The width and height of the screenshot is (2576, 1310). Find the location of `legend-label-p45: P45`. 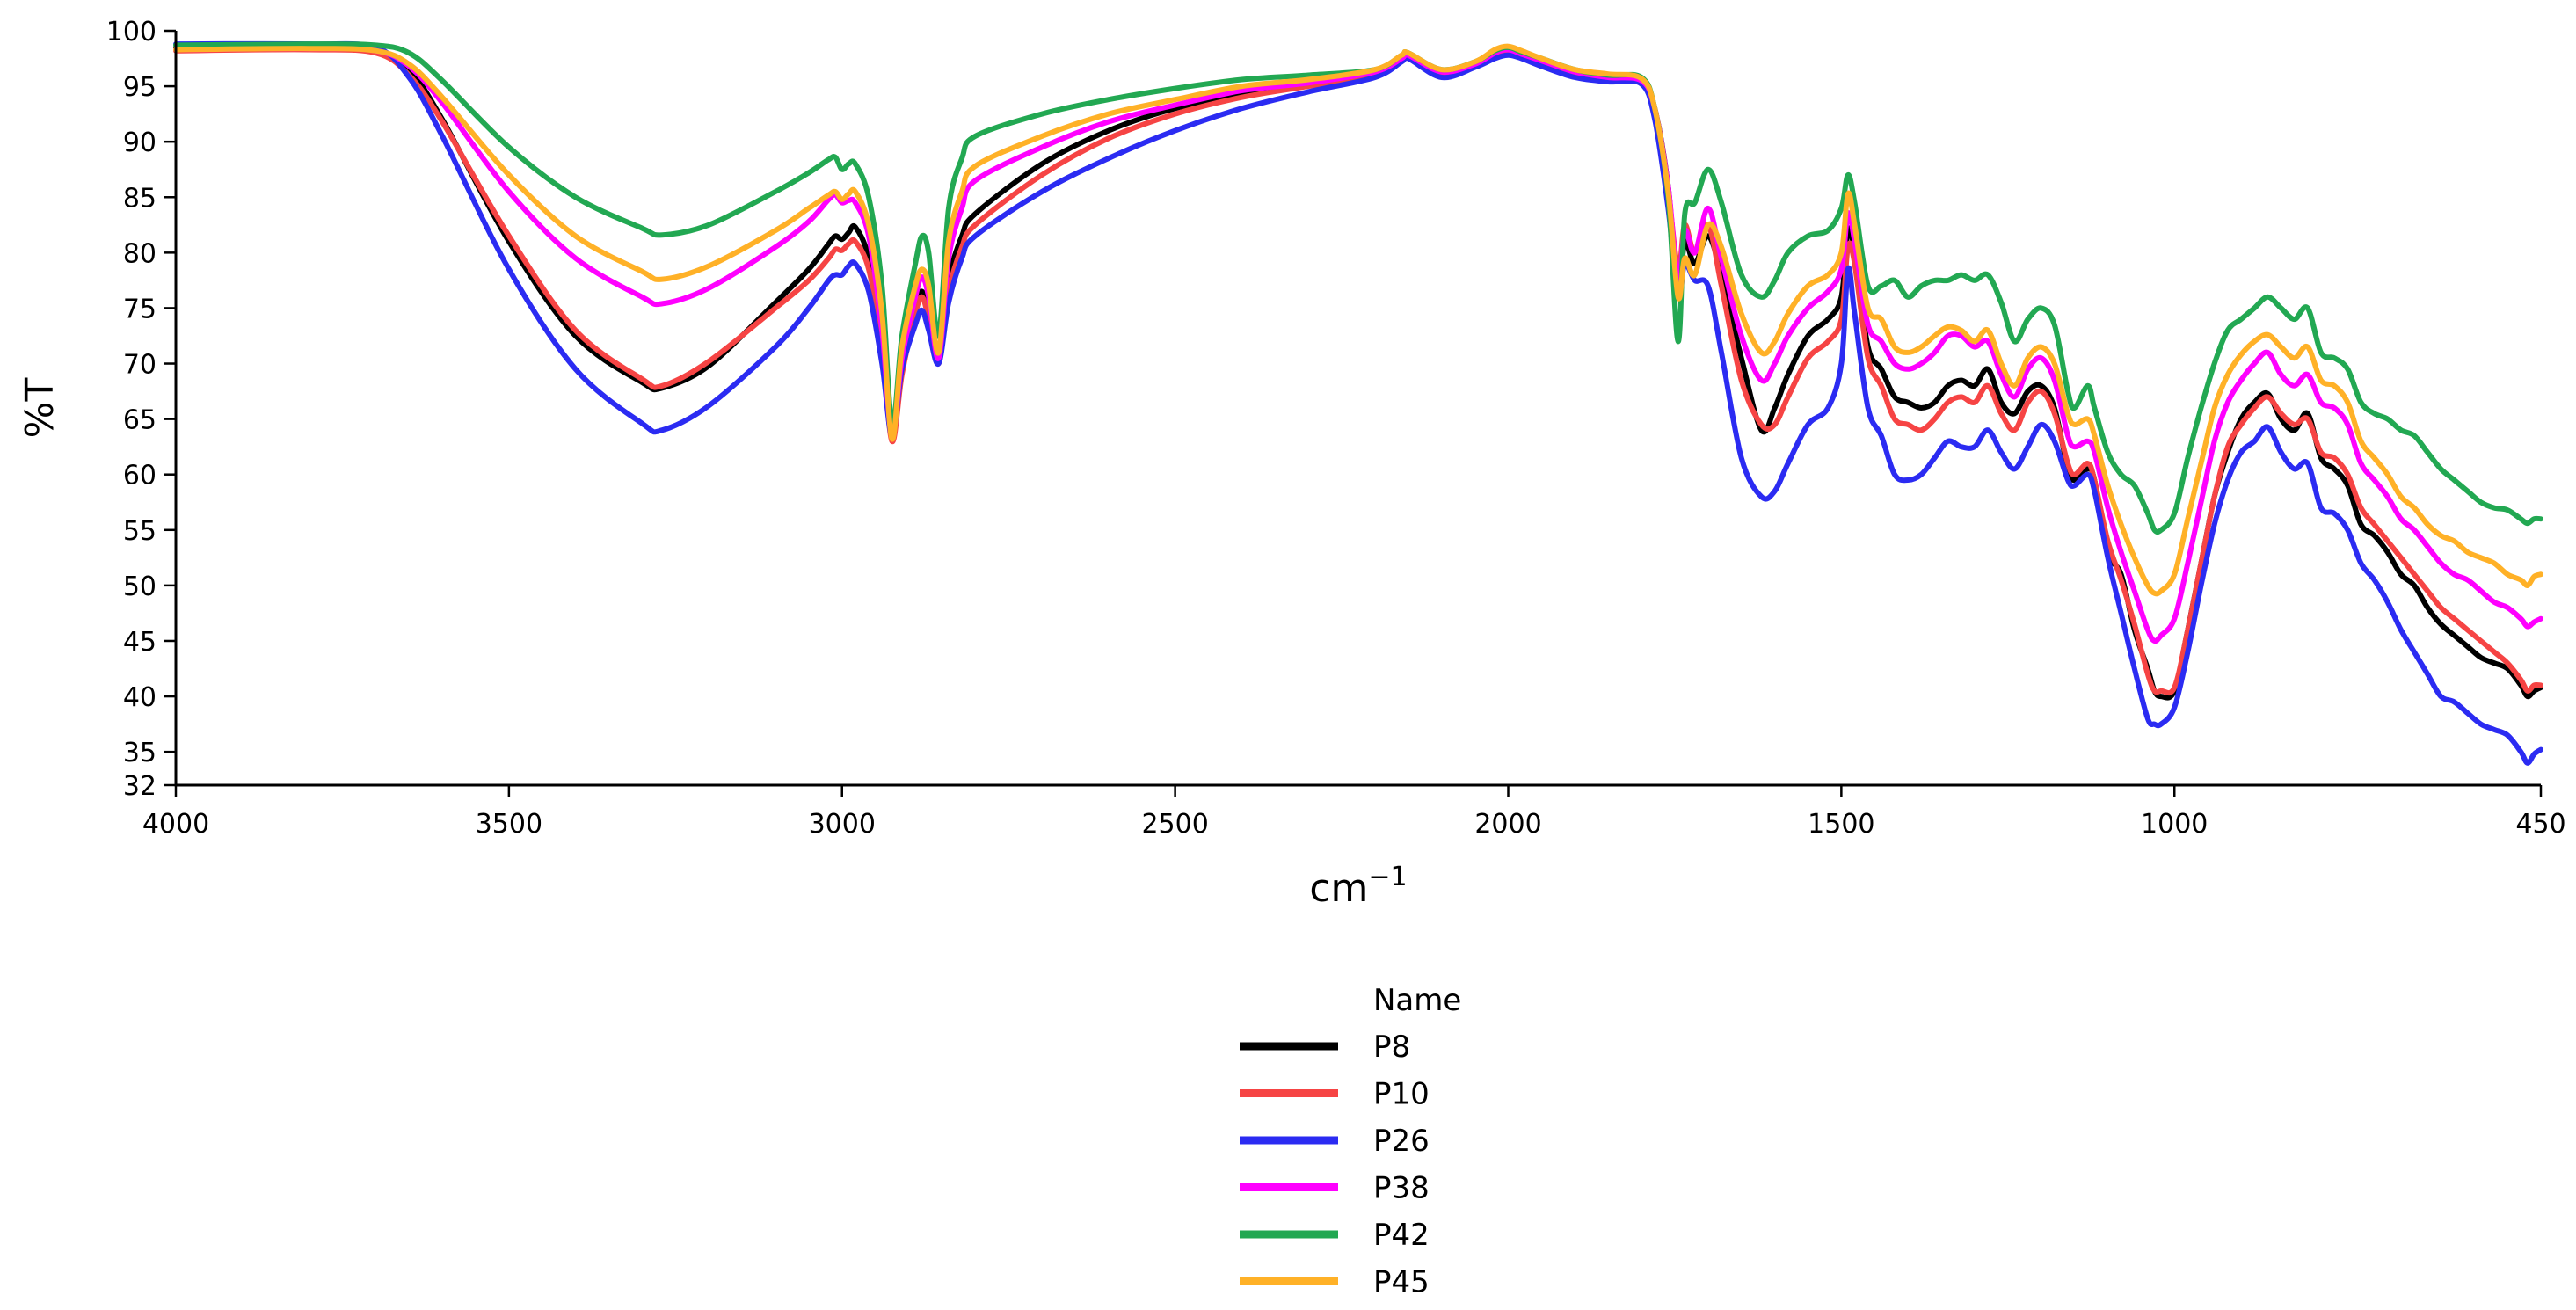

legend-label-p45: P45 is located at coordinates (1401, 1282).